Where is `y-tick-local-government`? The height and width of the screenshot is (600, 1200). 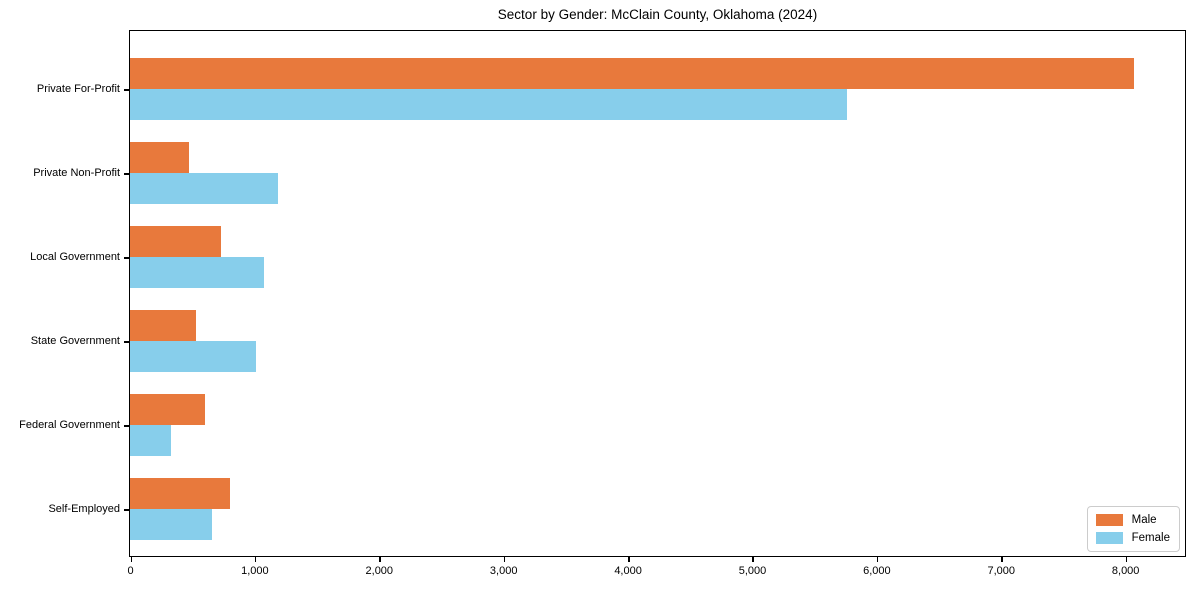 y-tick-local-government is located at coordinates (126, 258).